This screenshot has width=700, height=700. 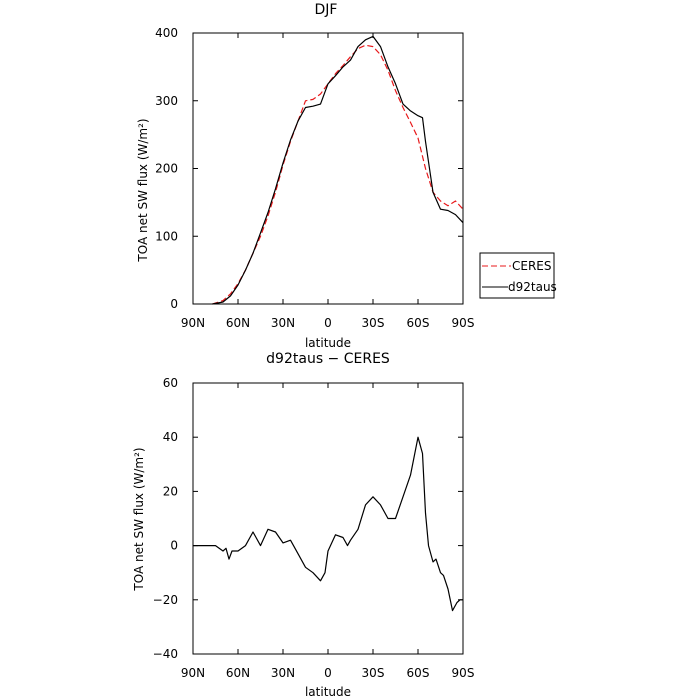 I want to click on panel-bottom-ylabel: TOA net SW flux (W/m²), so click(x=139, y=519).